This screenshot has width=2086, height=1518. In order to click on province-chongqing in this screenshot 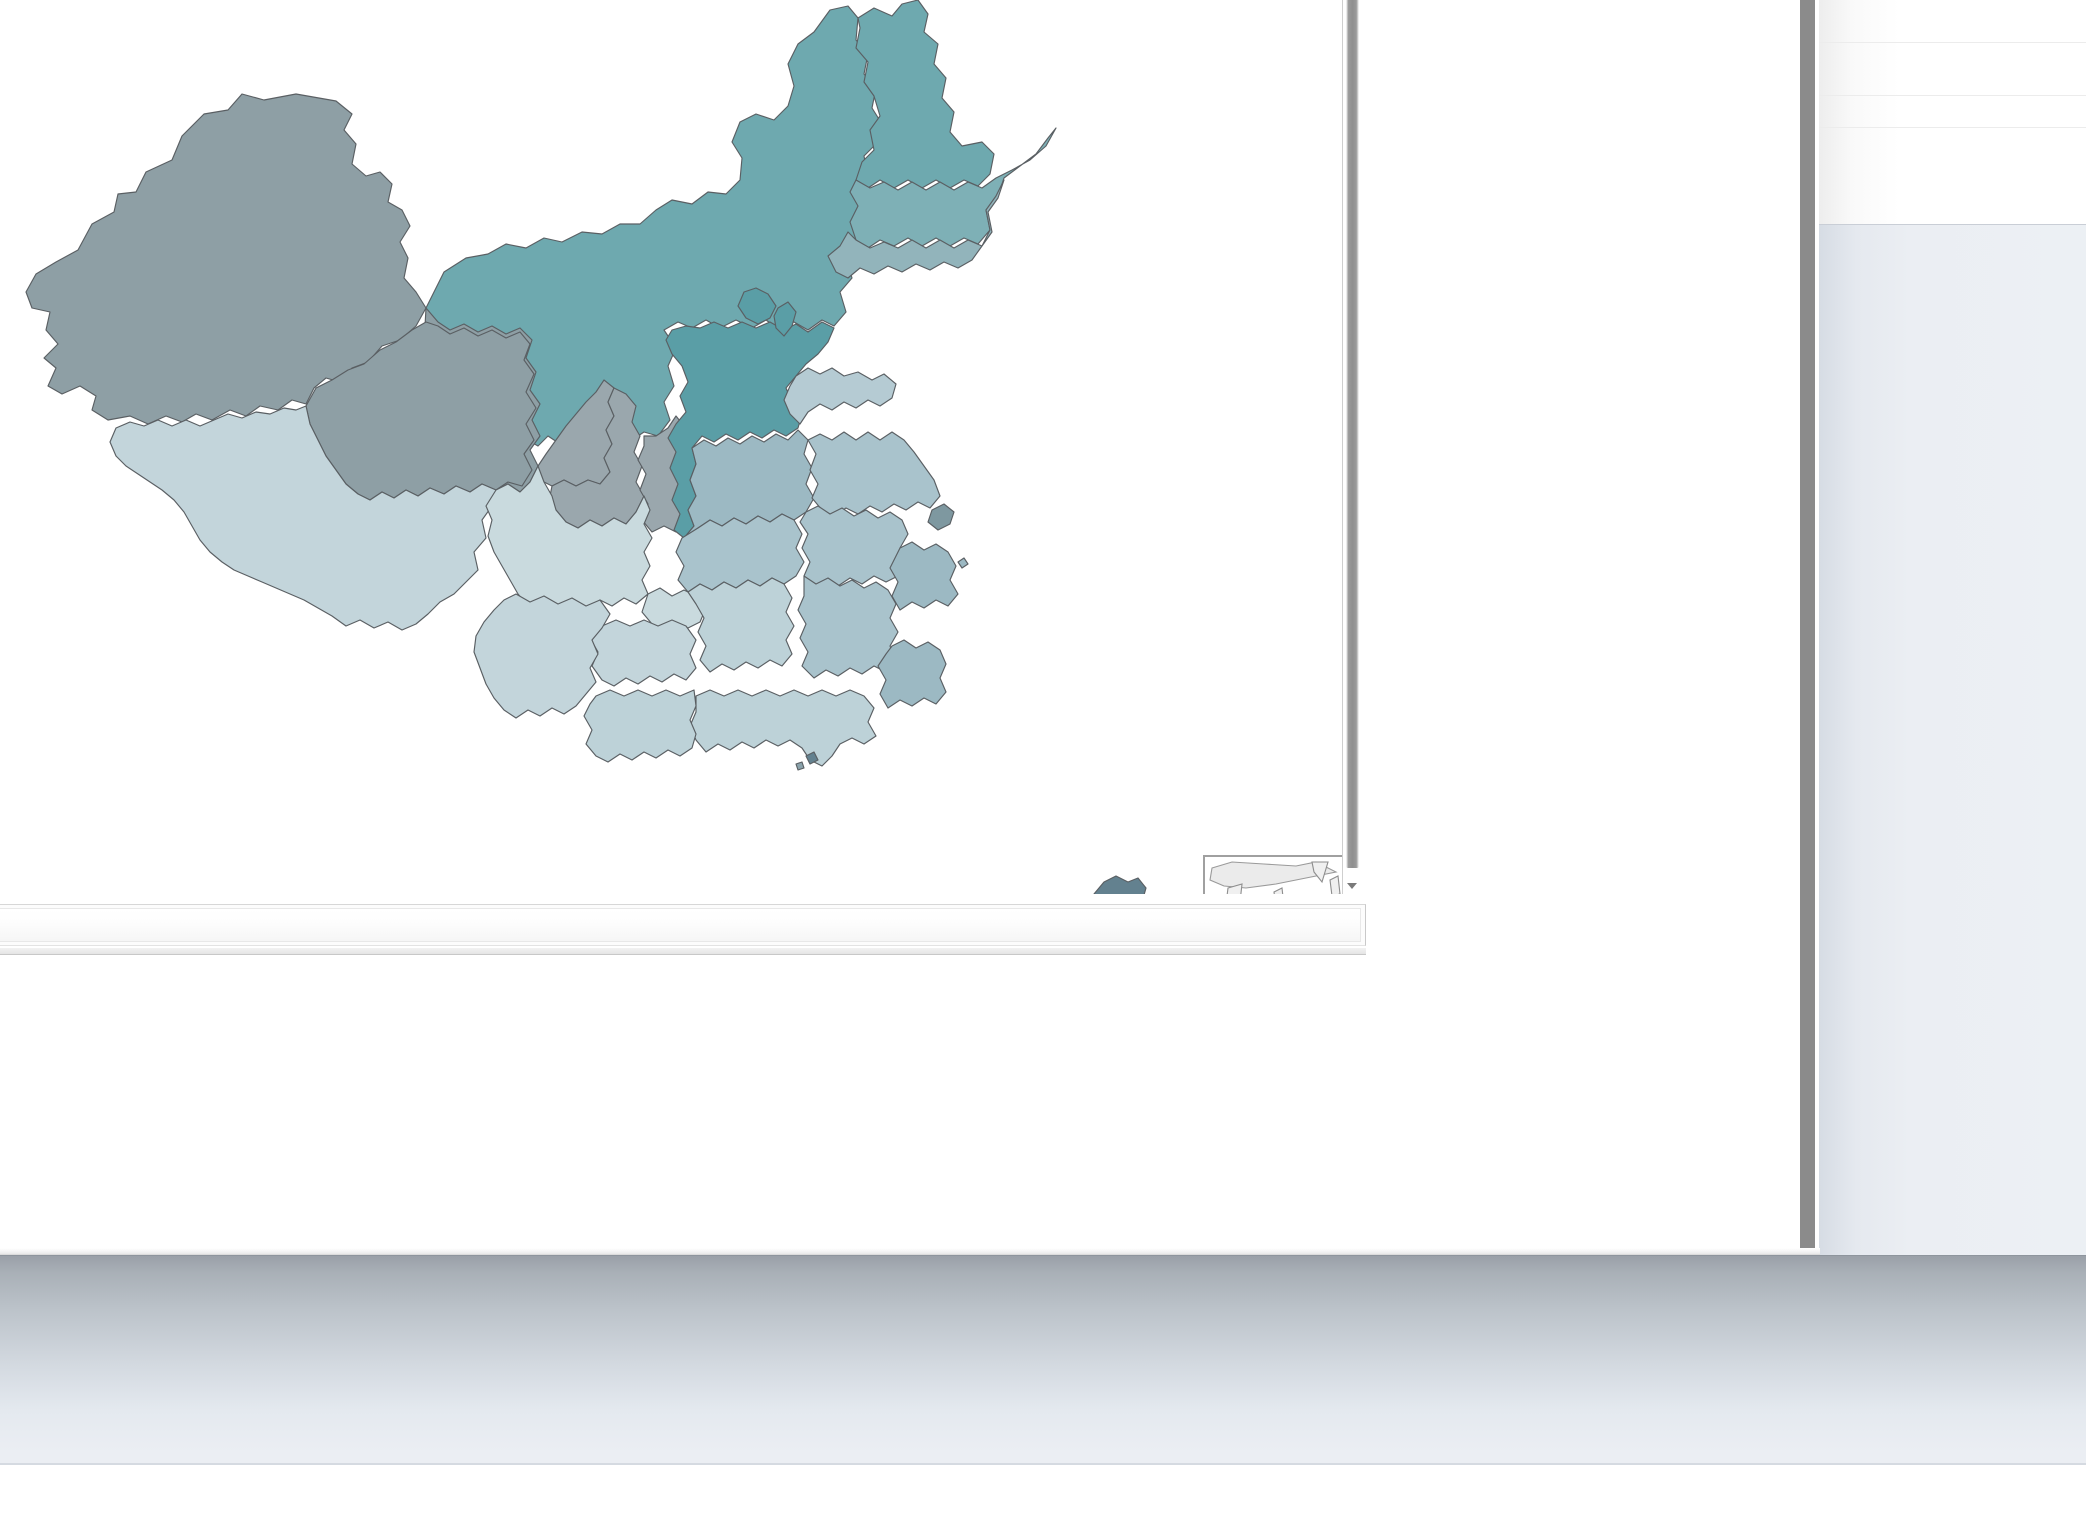, I will do `click(674, 609)`.